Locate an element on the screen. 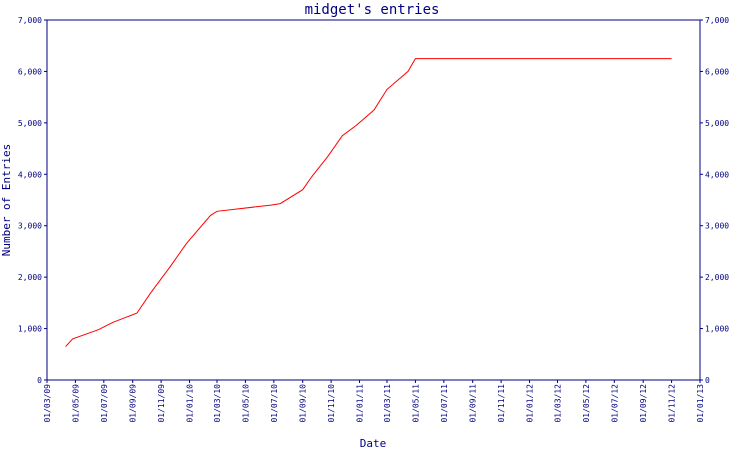 The image size is (750, 450). y-tick-label-left: 4,000 is located at coordinates (30, 174).